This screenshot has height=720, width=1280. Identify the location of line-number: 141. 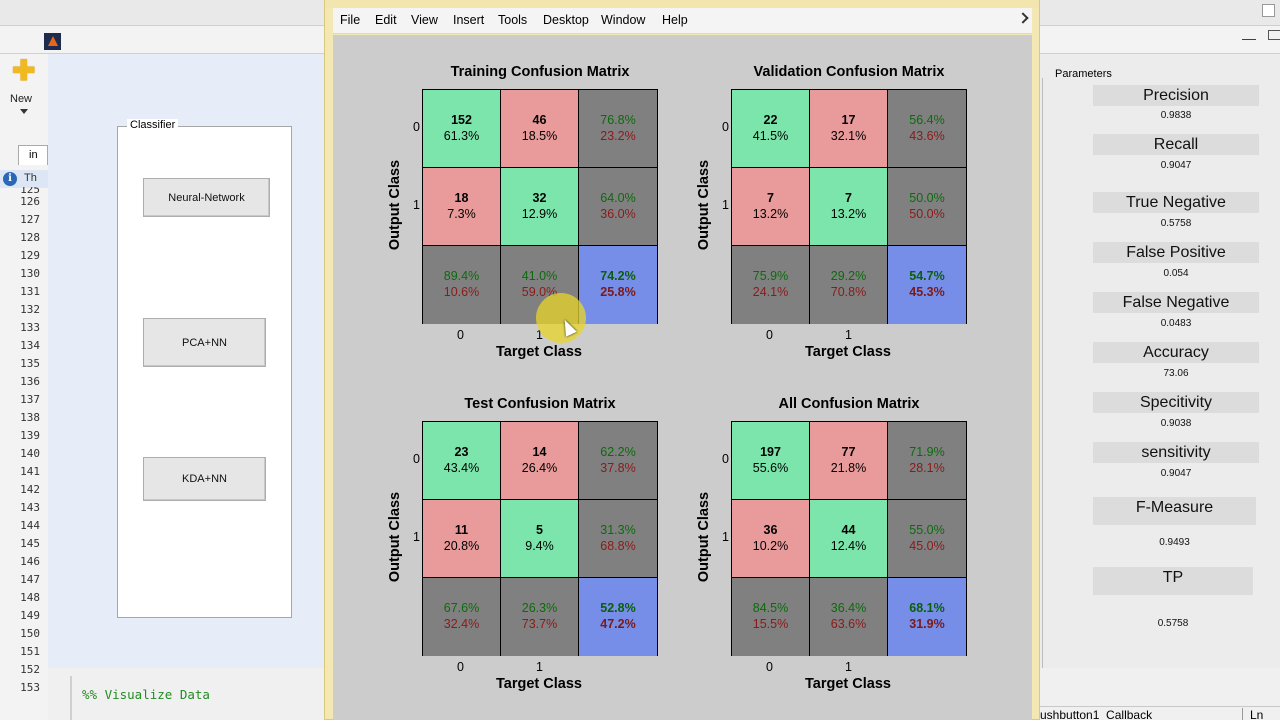
(30, 471).